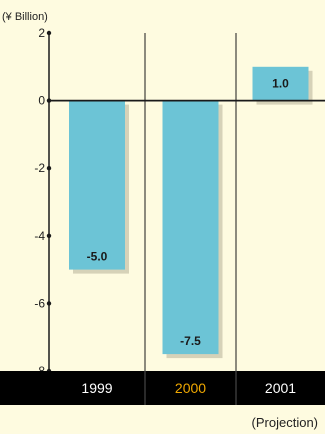  Describe the element at coordinates (190, 388) in the screenshot. I see `category-label-2000: 2000` at that location.